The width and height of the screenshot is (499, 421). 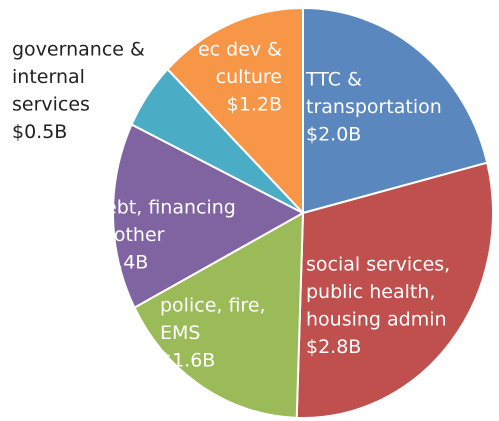 I want to click on slice-label: governance &, so click(x=78, y=50).